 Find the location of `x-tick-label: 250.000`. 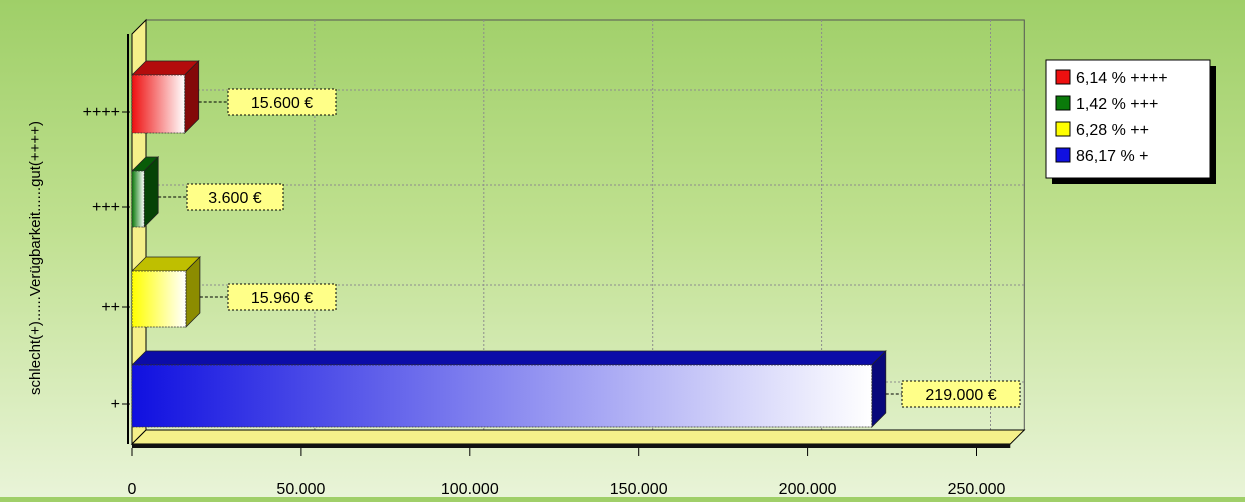

x-tick-label: 250.000 is located at coordinates (977, 489).